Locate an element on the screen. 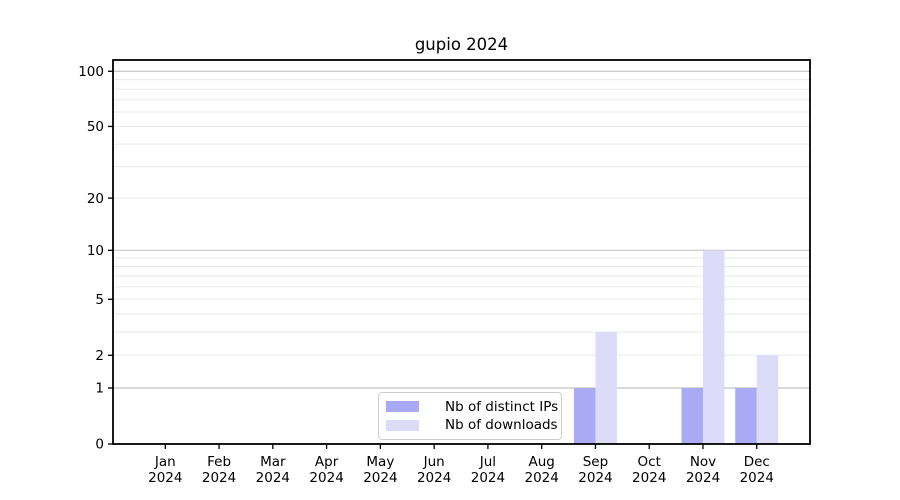 This screenshot has width=900, height=500. x-tick-label-year-jan: 2024 is located at coordinates (165, 478).